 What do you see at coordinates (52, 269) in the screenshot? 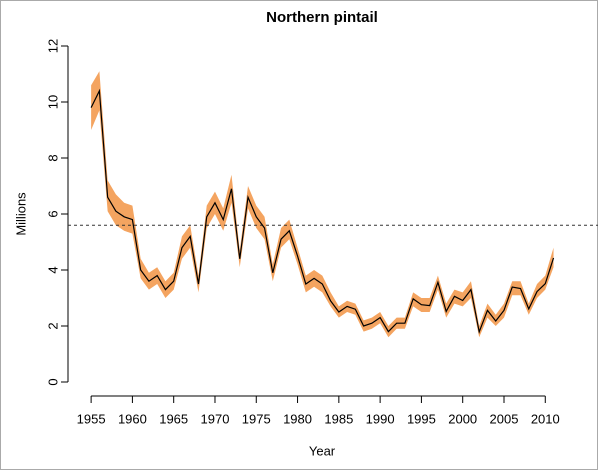
I see `y-tick-label: 4` at bounding box center [52, 269].